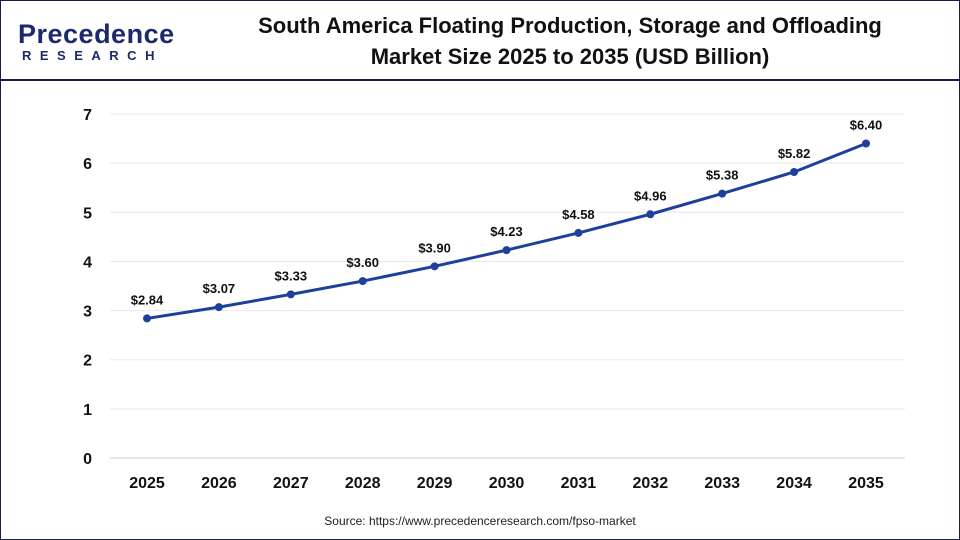  Describe the element at coordinates (480, 80) in the screenshot. I see `header-divider` at that location.